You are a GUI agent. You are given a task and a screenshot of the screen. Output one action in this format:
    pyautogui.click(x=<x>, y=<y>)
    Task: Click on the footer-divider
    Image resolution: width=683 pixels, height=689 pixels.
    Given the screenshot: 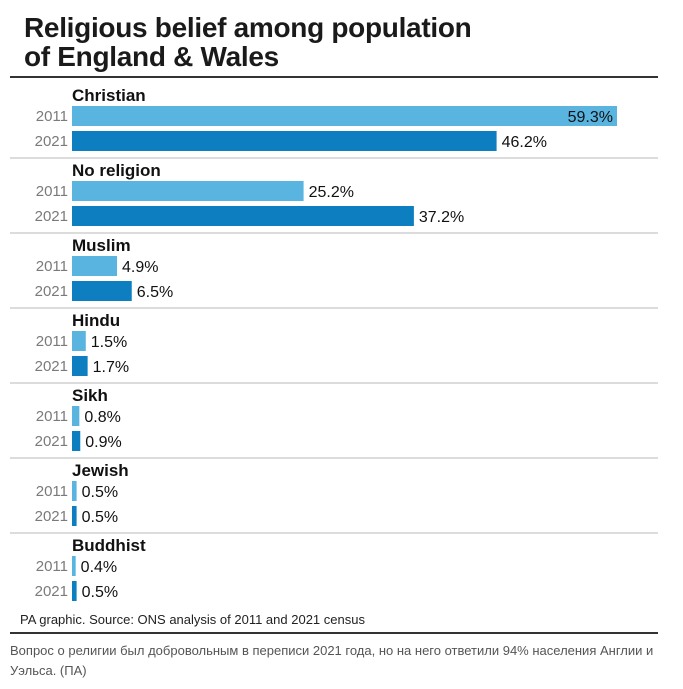 What is the action you would take?
    pyautogui.click(x=334, y=633)
    